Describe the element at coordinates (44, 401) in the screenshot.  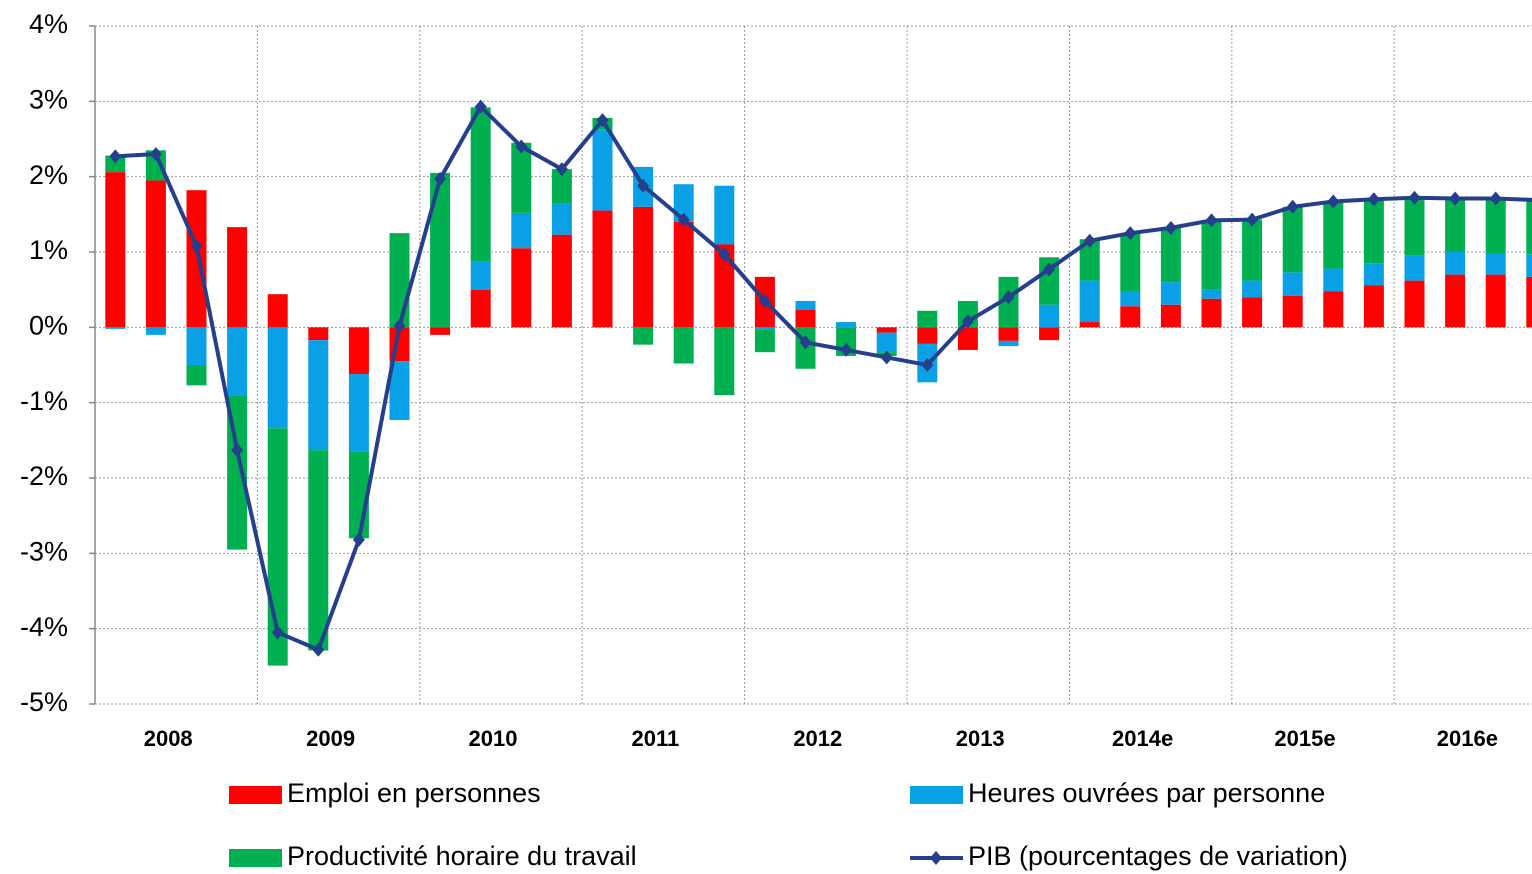
I see `y-tick-label: -1%` at that location.